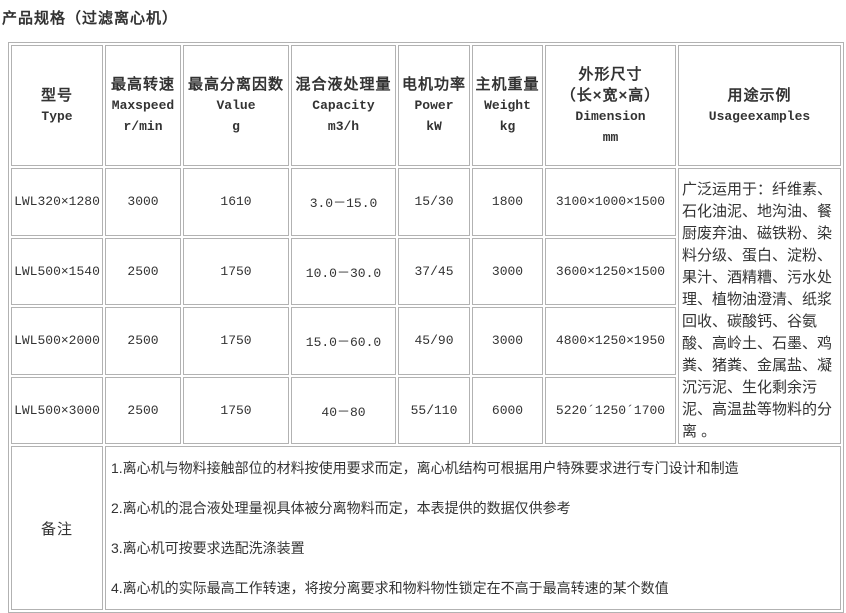 The height and width of the screenshot is (613, 846). Describe the element at coordinates (507, 84) in the screenshot. I see `col-header-weight-cn: 主机重量` at that location.